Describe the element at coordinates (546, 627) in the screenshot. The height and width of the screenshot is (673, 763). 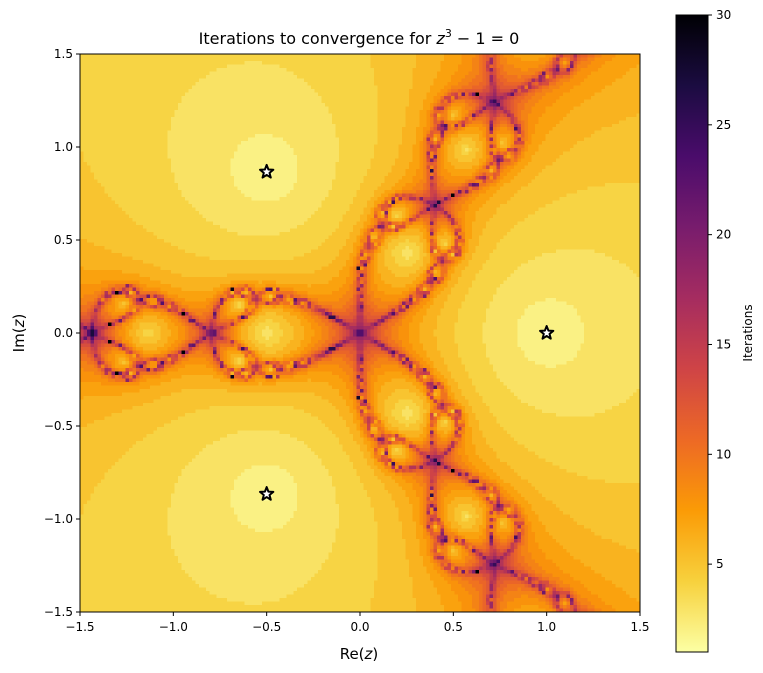
I see `x-tick-label: 1.0` at that location.